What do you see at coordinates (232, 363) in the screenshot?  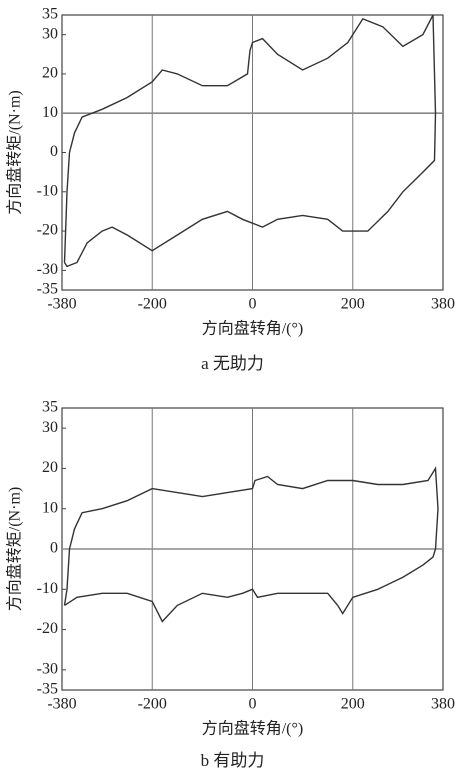 I see `caption: a 无助力` at bounding box center [232, 363].